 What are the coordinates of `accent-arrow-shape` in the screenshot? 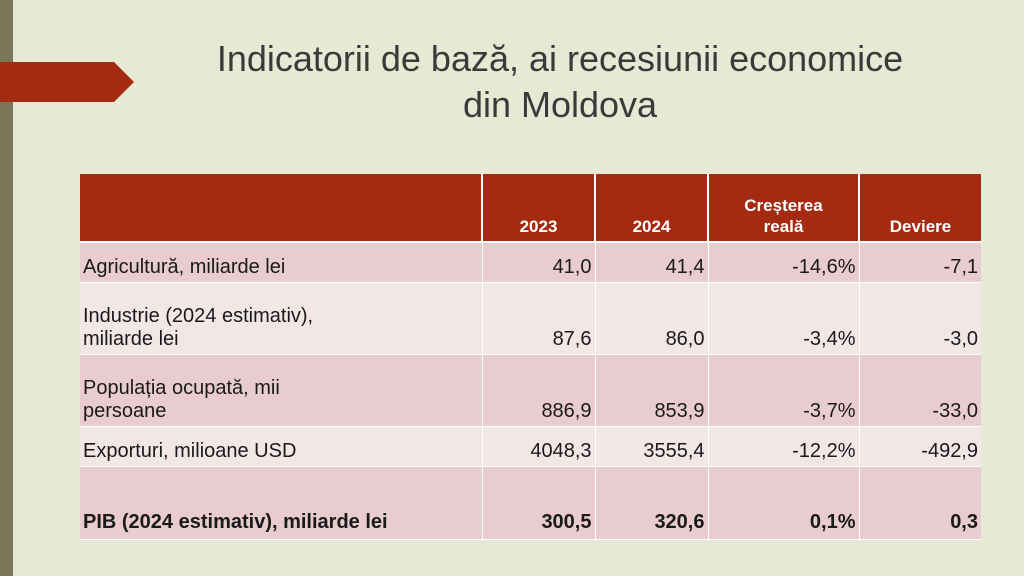 It's located at (67, 82).